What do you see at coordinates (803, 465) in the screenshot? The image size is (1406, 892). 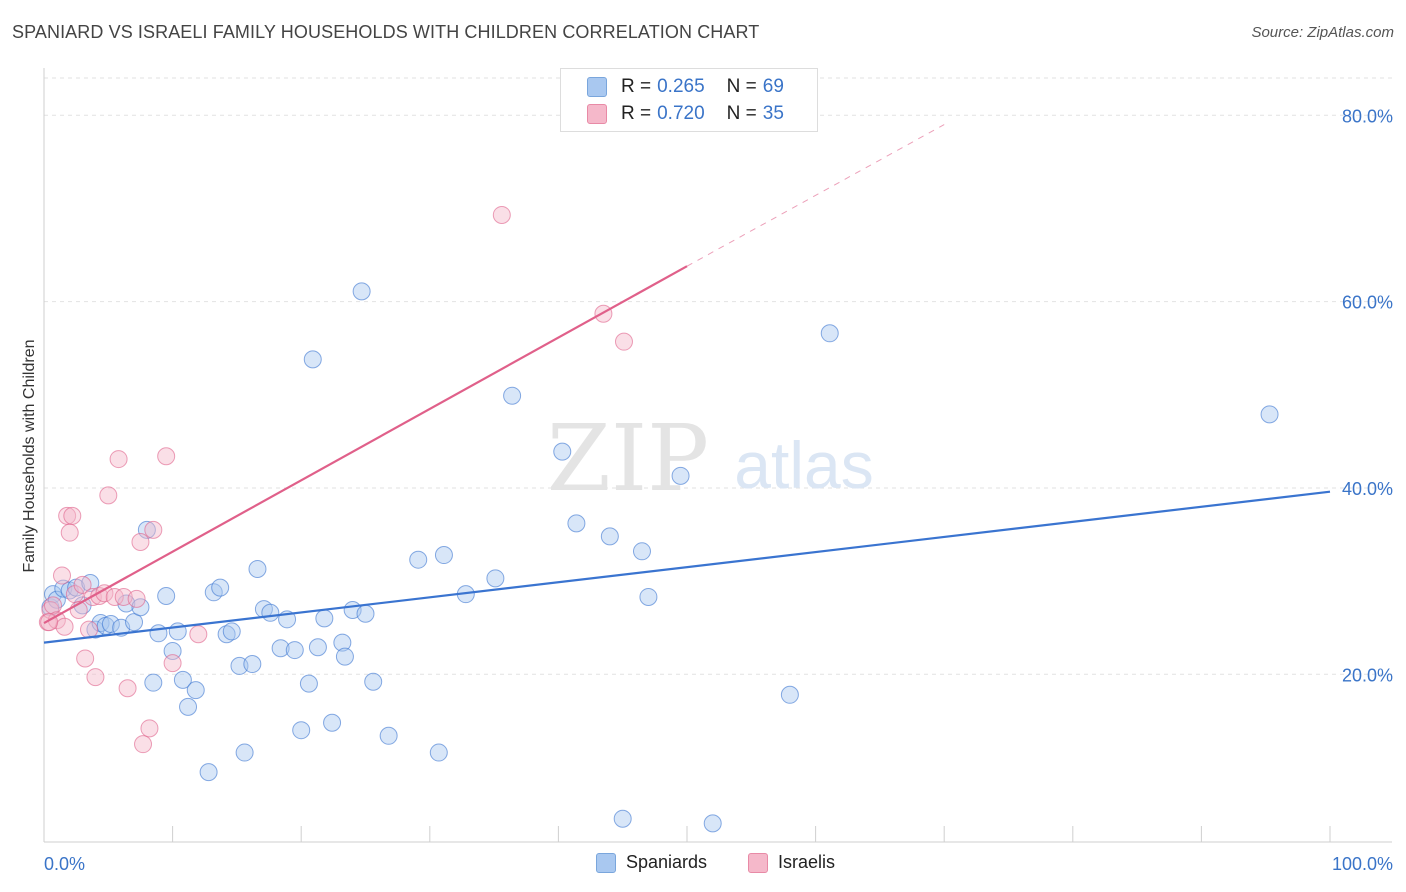 I see `watermark-atlas: atlas` at bounding box center [803, 465].